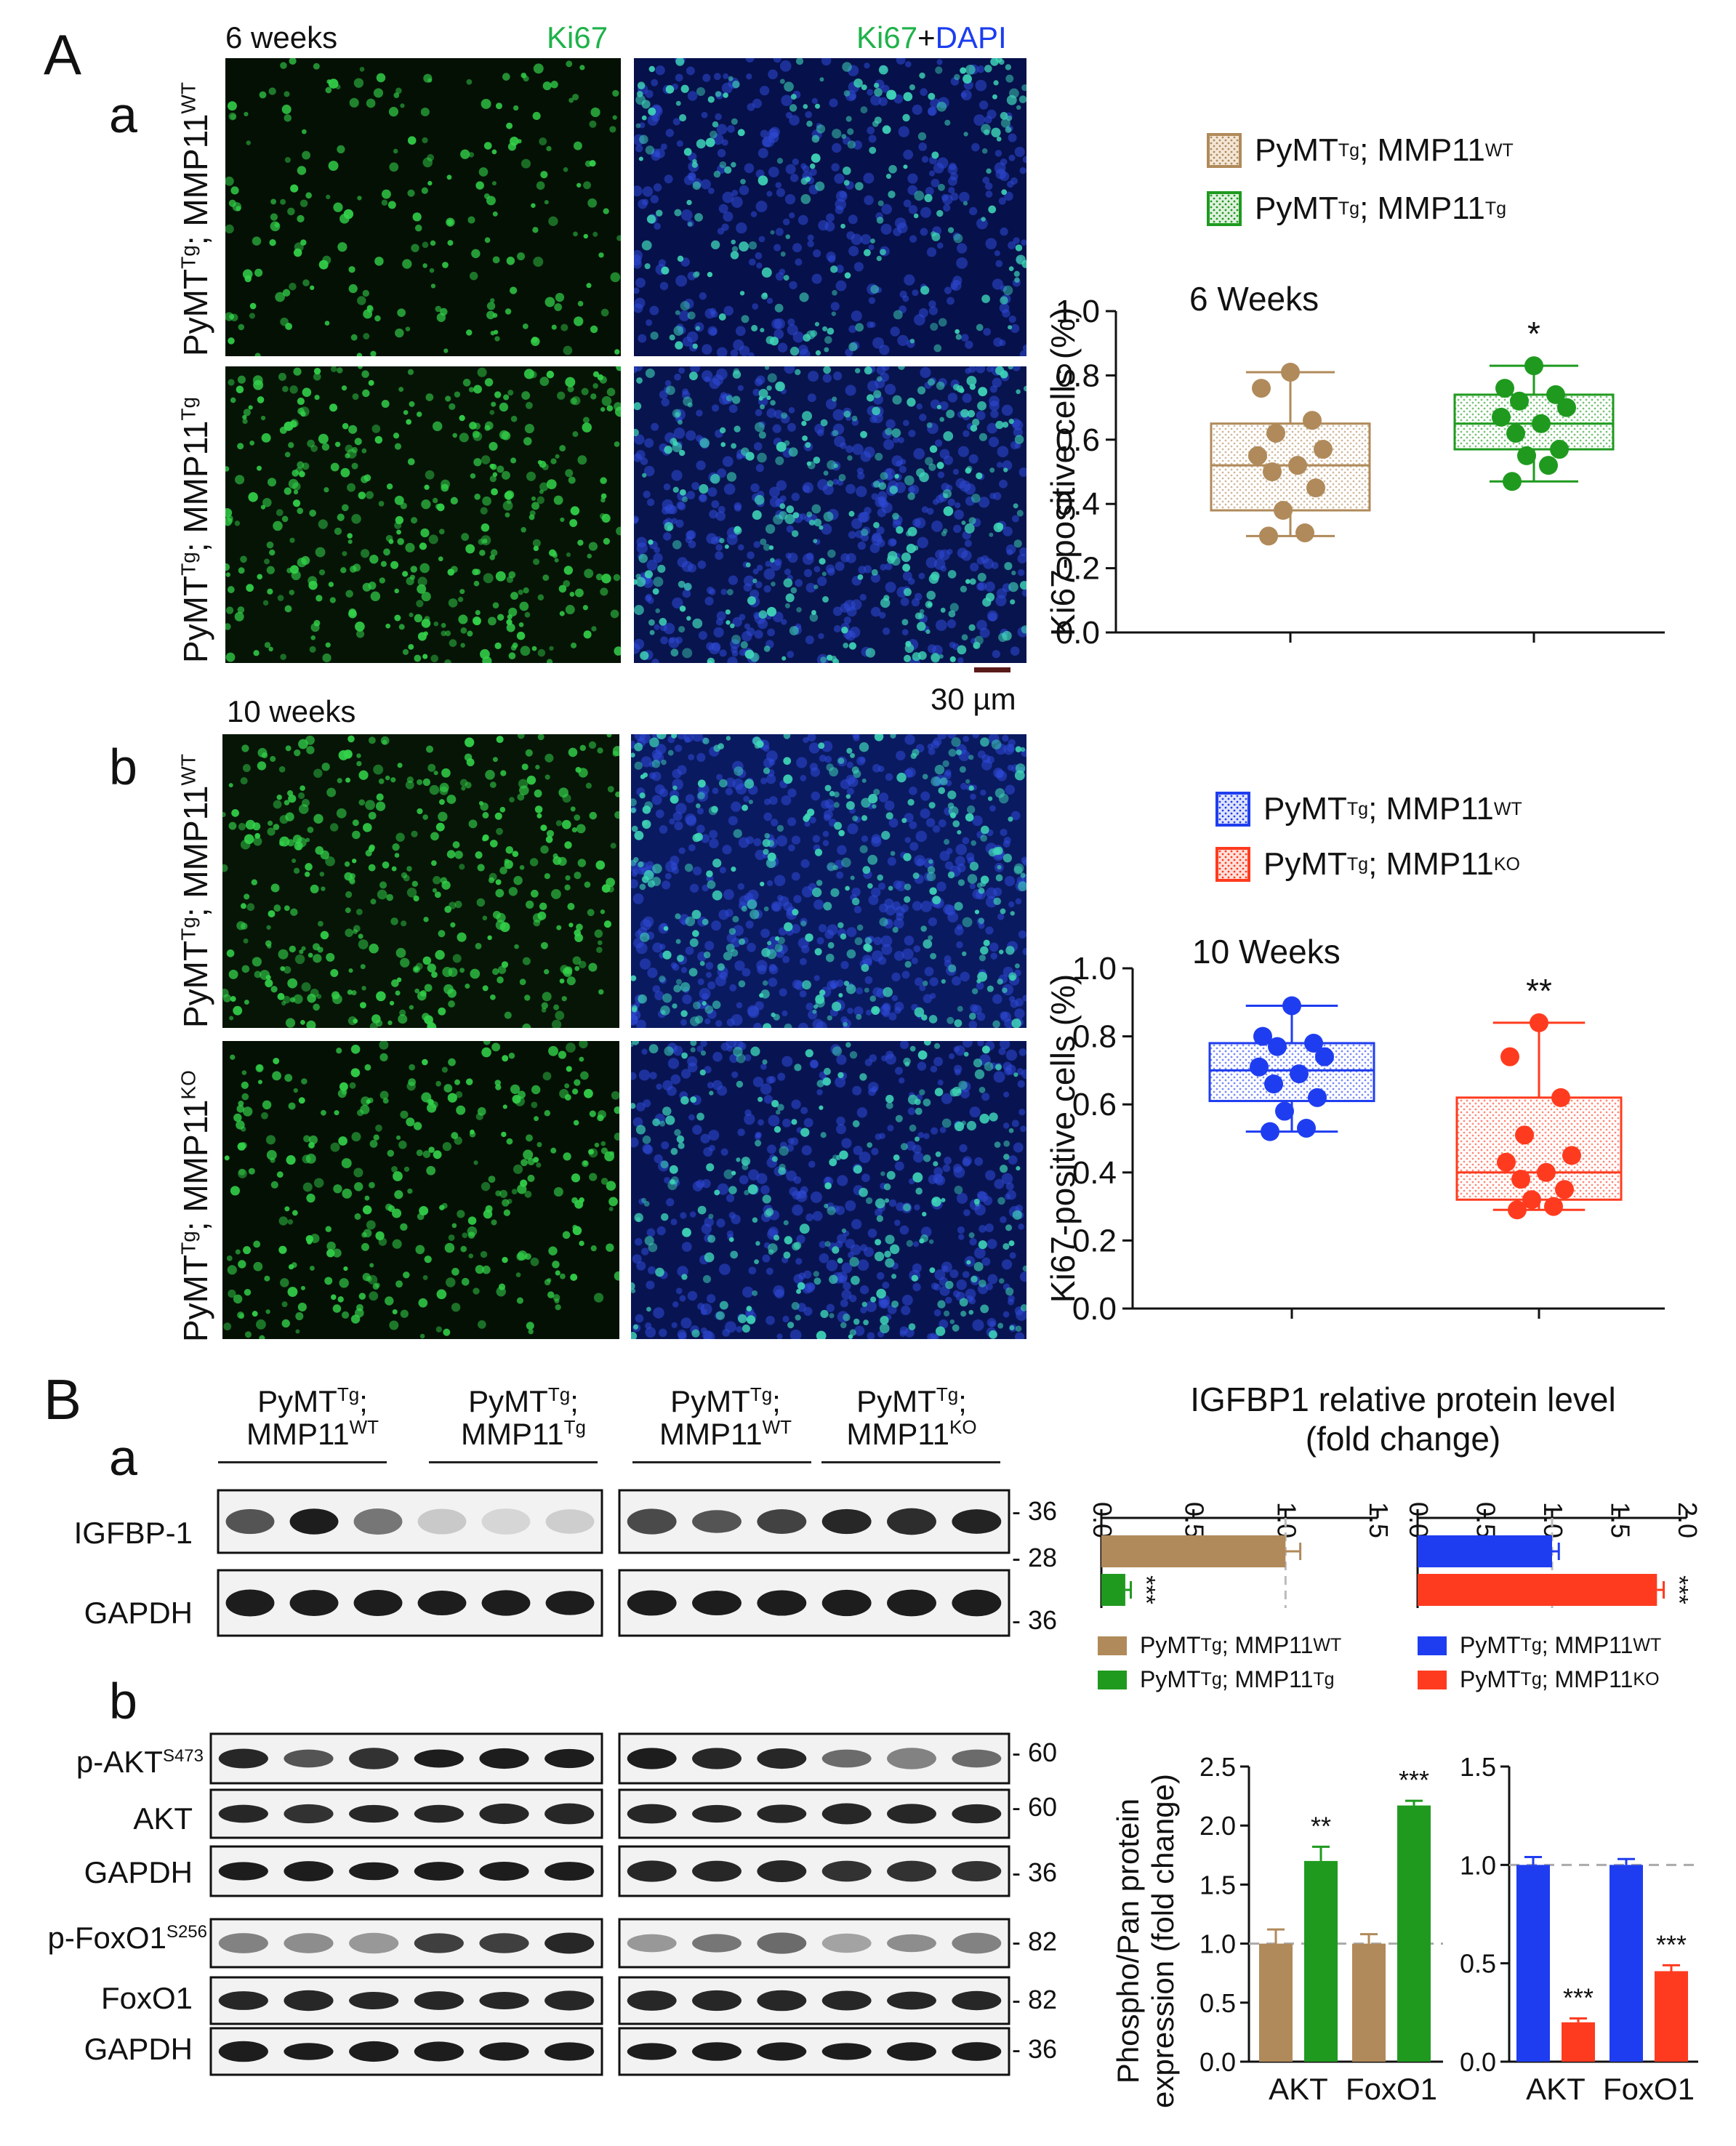 Image resolution: width=1736 pixels, height=2146 pixels. I want to click on blot-label-pakt: p-AKTS473, so click(140, 1762).